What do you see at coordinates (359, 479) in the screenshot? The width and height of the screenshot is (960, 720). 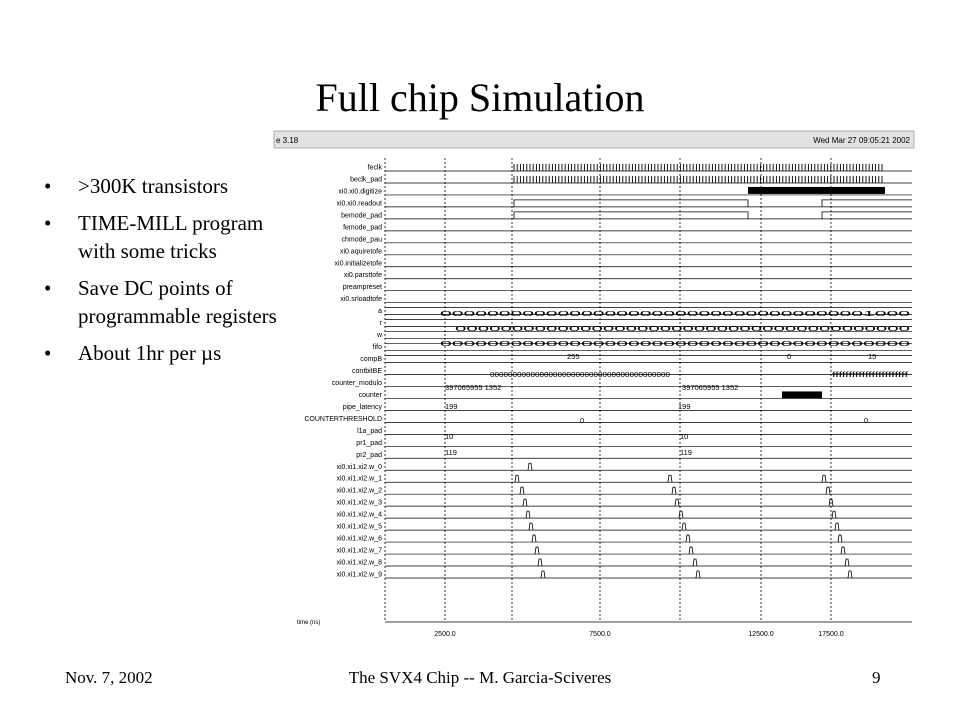 I see `signal-label: xi0.xi1.xi2.w_1` at bounding box center [359, 479].